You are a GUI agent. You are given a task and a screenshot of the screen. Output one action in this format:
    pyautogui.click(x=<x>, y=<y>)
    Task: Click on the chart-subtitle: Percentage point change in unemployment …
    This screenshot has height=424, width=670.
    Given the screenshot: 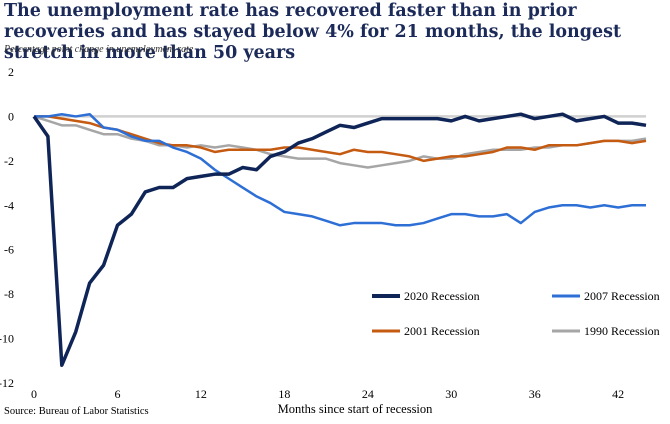 What is the action you would take?
    pyautogui.click(x=99, y=49)
    